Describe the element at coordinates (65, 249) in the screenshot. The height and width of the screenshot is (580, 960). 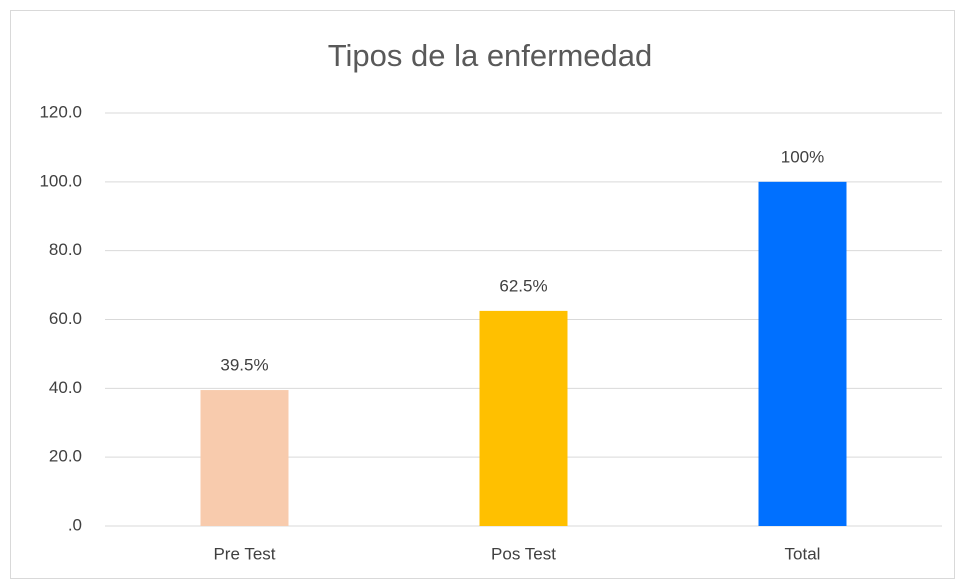
I see `y-tick-label: 80.0` at that location.